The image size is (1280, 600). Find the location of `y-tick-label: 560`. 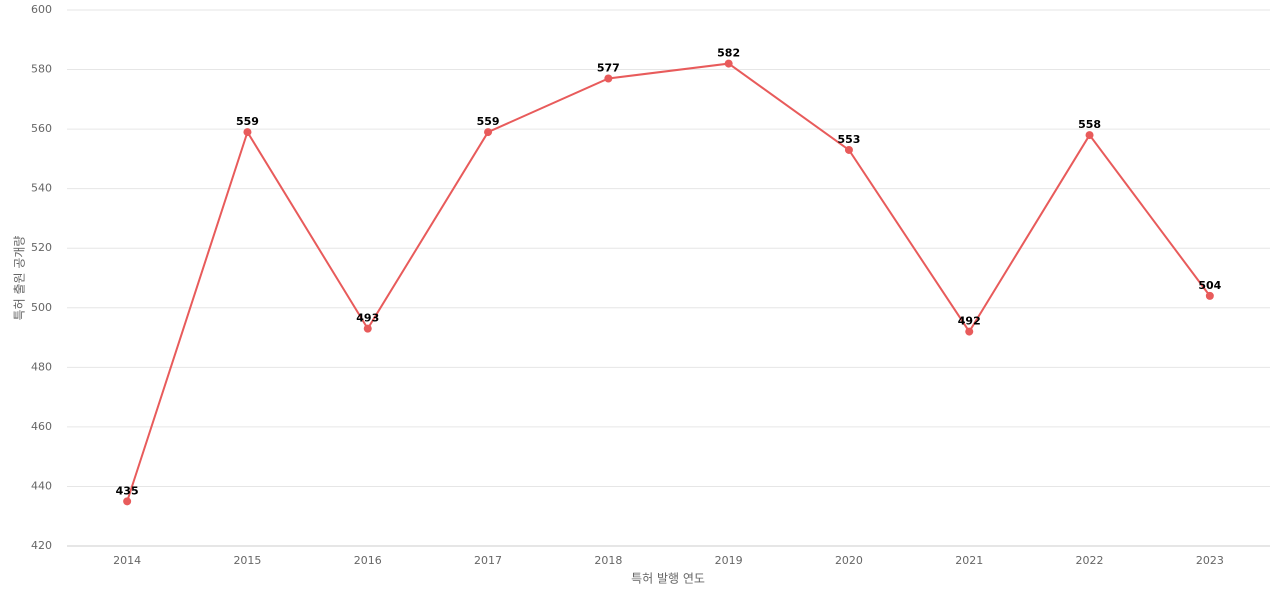

y-tick-label: 560 is located at coordinates (41, 128).